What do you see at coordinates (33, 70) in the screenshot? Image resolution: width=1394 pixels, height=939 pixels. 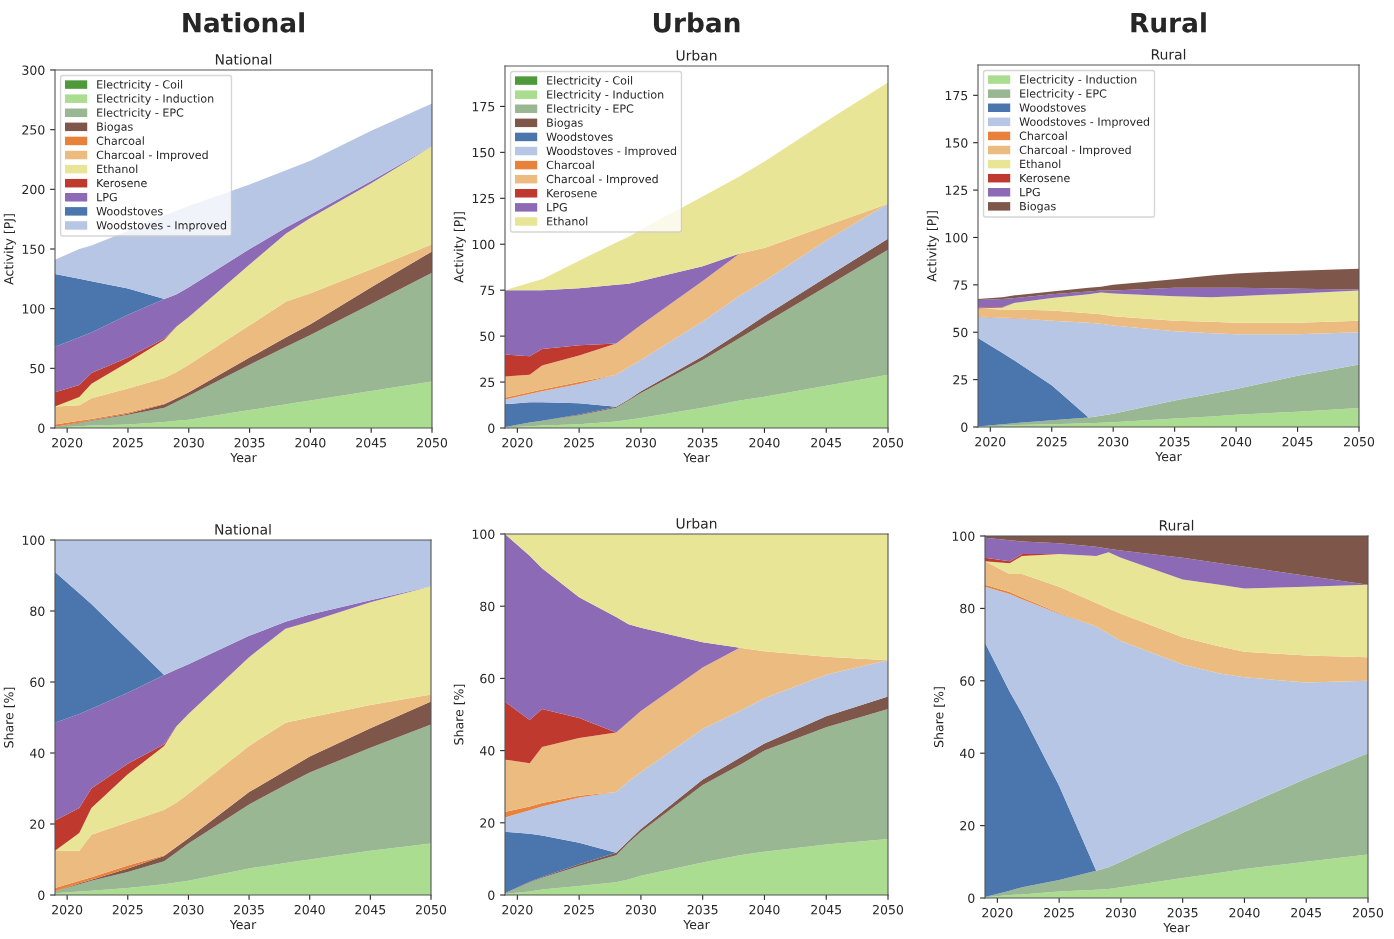 I see `y-tick-label: 300` at bounding box center [33, 70].